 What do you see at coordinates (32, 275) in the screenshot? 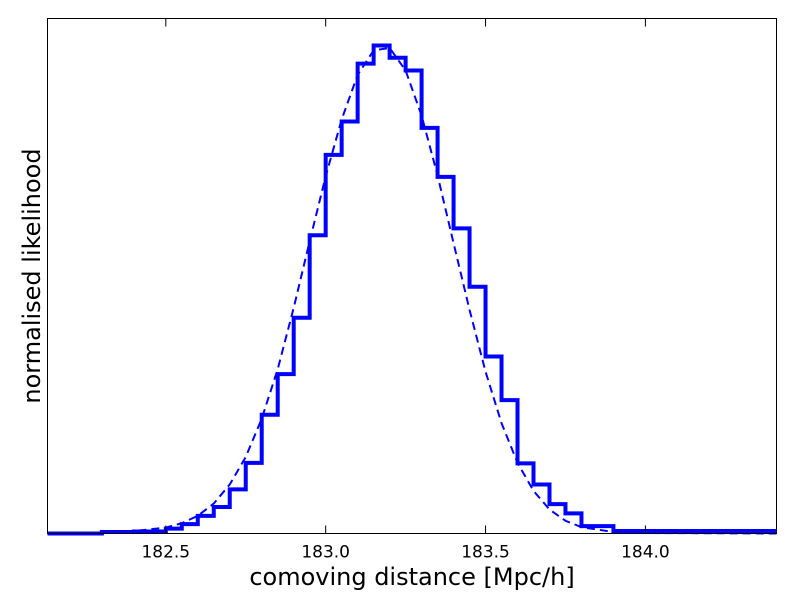
I see `y-axis-title: normalised likelihood` at bounding box center [32, 275].